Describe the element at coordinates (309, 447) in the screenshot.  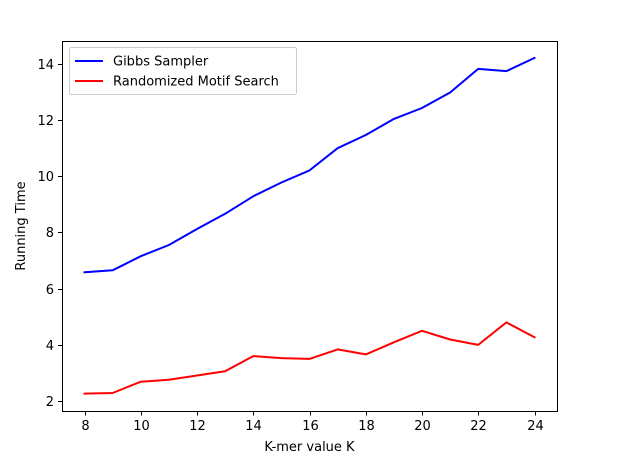
I see `x-axis-label: K-mer value K` at that location.